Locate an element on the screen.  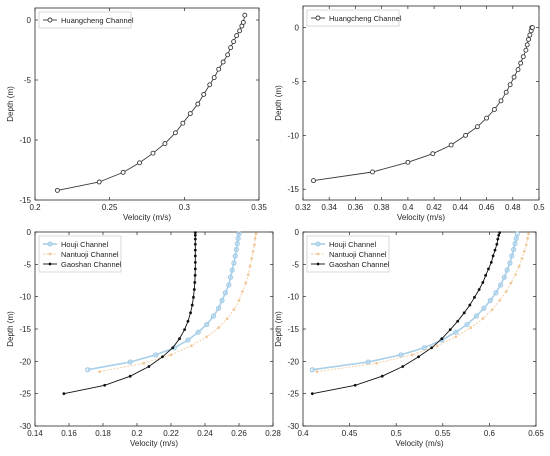
legend-label: Huangcheng Channel is located at coordinates (97, 20).